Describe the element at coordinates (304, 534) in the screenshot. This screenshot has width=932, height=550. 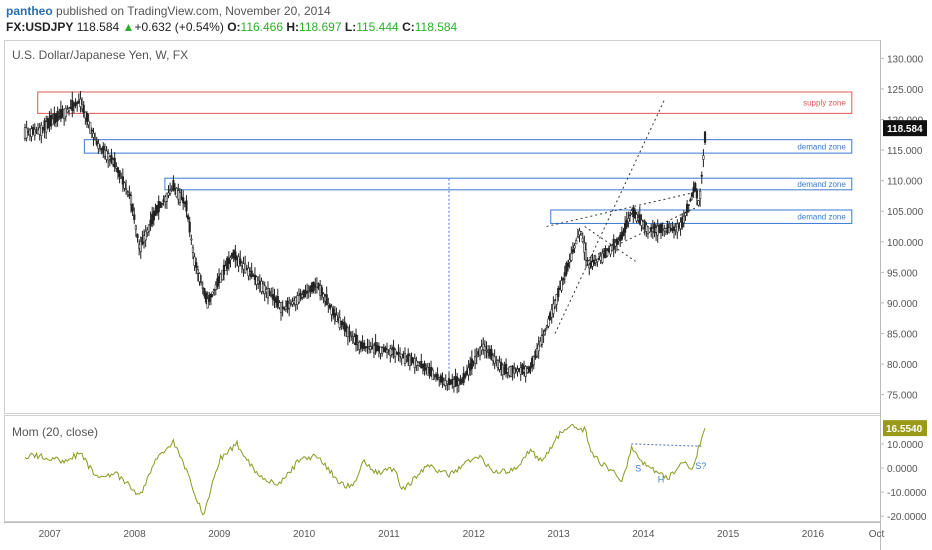
I see `x-tick-label: 2010` at that location.